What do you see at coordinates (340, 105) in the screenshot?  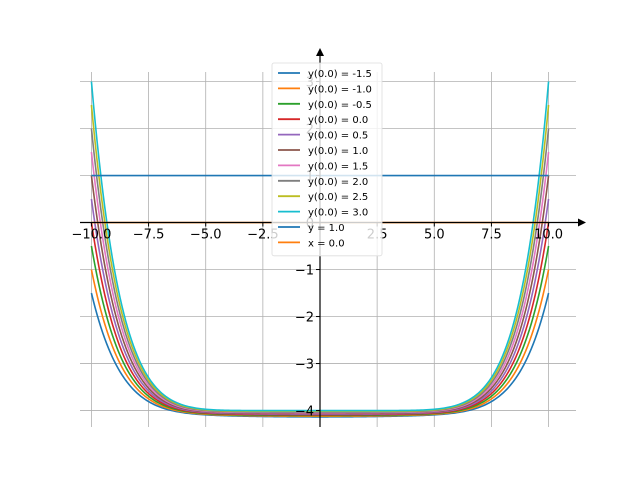 I see `legend-label: y(0.0) = -0.5` at bounding box center [340, 105].